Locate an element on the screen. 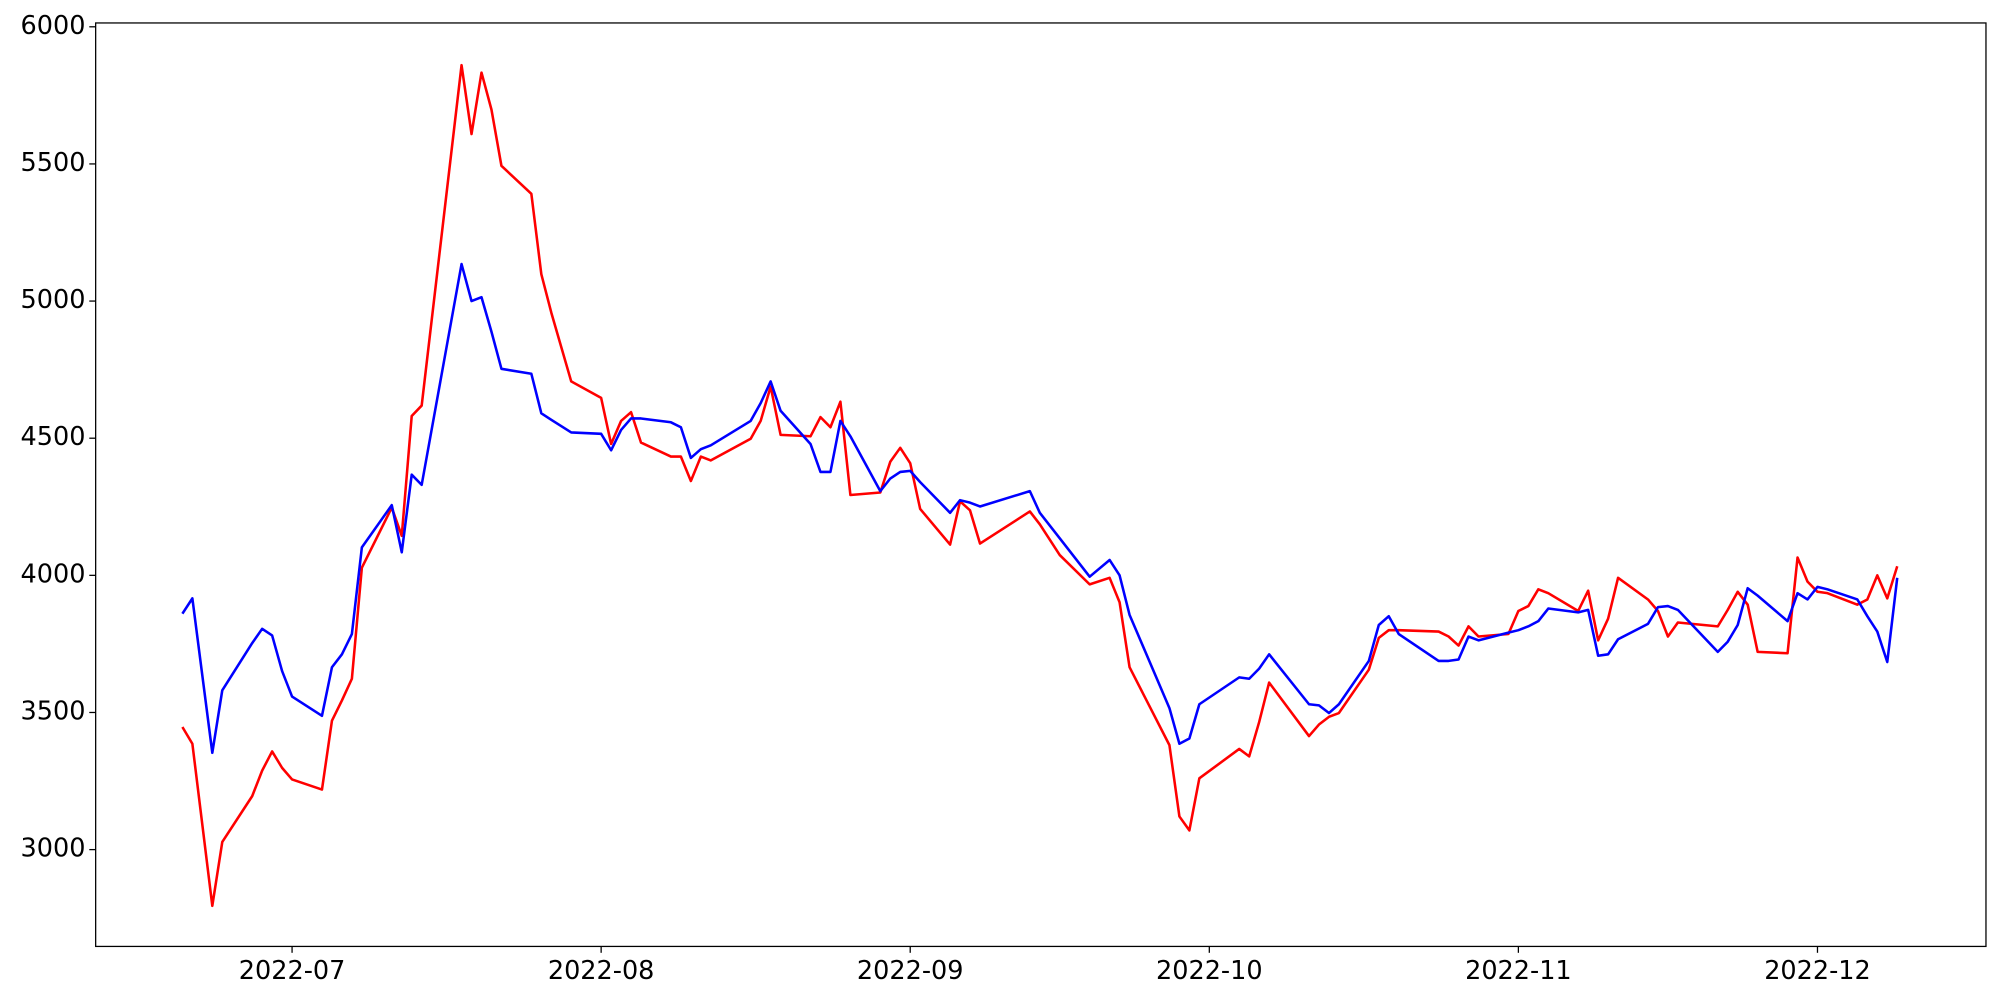 This screenshot has width=2000, height=1000. y-tick-label: 5000 is located at coordinates (53, 300).